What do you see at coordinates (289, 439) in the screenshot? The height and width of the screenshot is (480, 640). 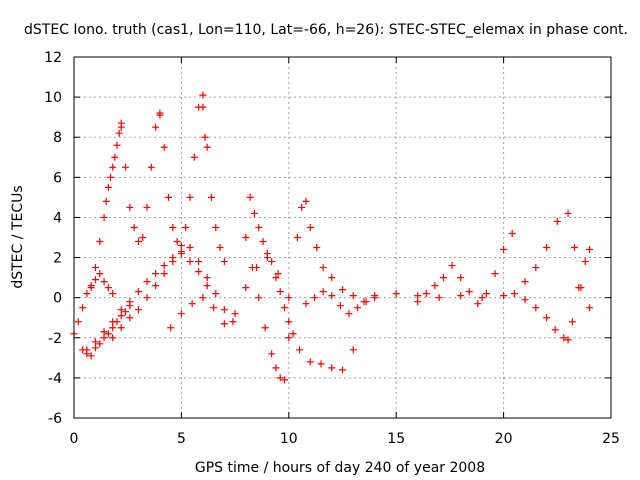 I see `x-tick-label: 10` at bounding box center [289, 439].